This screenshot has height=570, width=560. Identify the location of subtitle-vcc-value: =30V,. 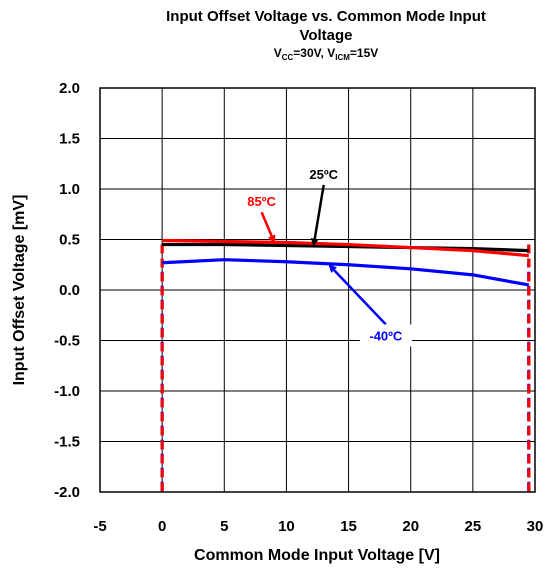
(310, 53).